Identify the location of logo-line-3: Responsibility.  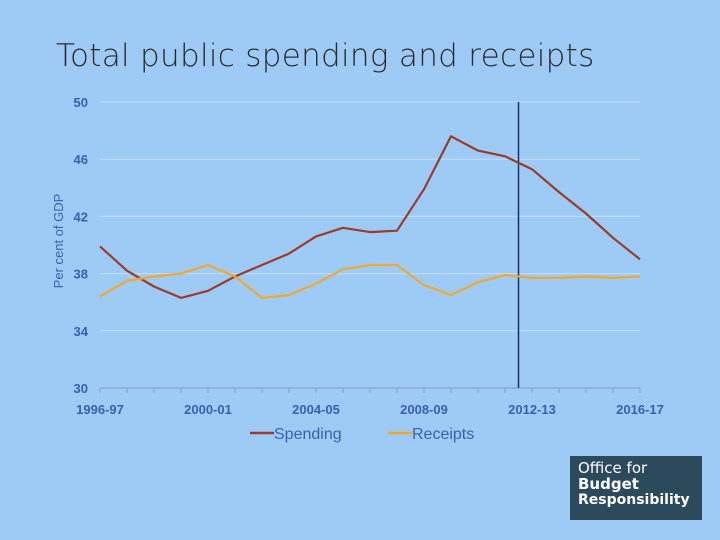
(634, 499).